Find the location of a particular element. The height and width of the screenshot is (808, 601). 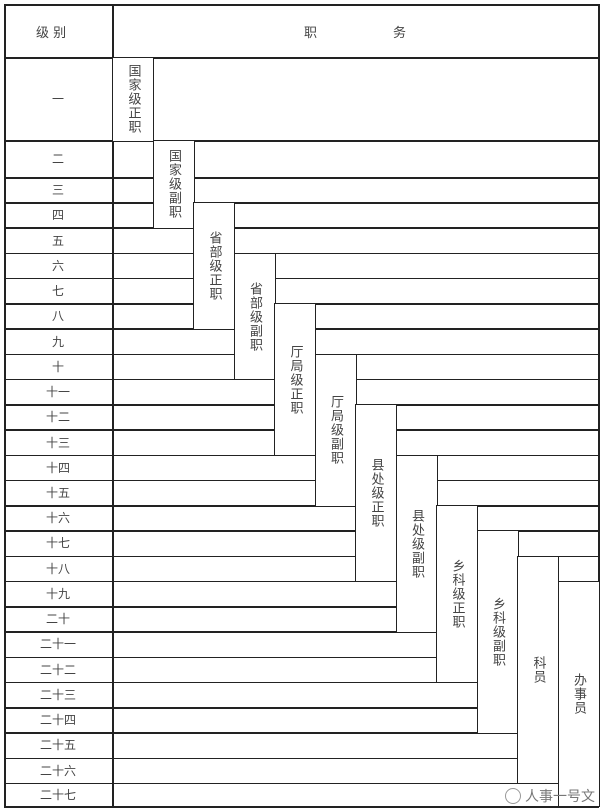

position-label: 省部级副职 is located at coordinates (254, 316).